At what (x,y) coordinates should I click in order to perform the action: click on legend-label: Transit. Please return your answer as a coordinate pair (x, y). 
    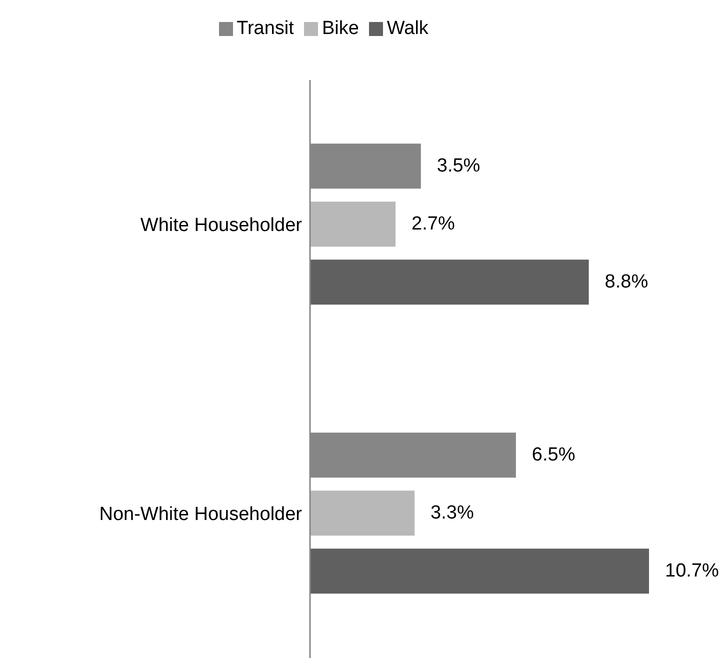
    Looking at the image, I should click on (265, 28).